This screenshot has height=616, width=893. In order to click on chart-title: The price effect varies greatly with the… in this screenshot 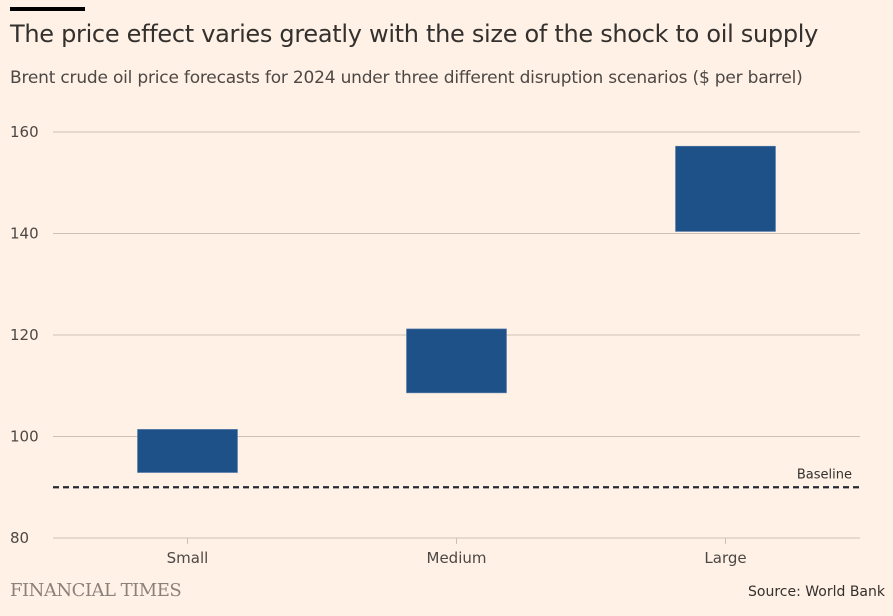, I will do `click(414, 34)`.